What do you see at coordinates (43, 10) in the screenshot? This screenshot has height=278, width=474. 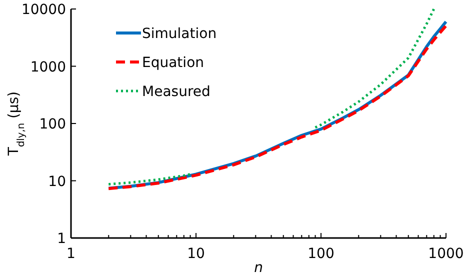 I see `y-tick-label: 10000` at bounding box center [43, 10].